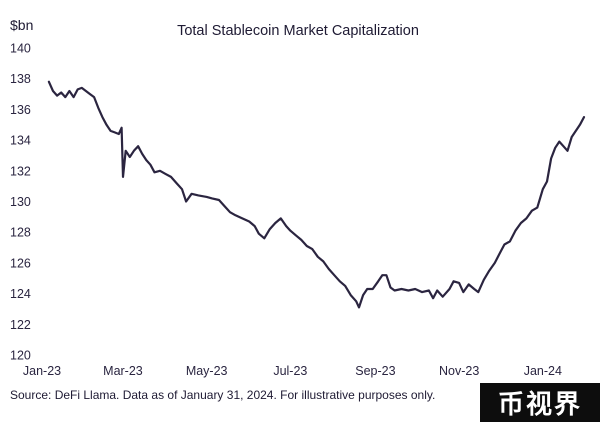 The height and width of the screenshot is (422, 600). Describe the element at coordinates (20, 356) in the screenshot. I see `y-tick-label: 120` at that location.